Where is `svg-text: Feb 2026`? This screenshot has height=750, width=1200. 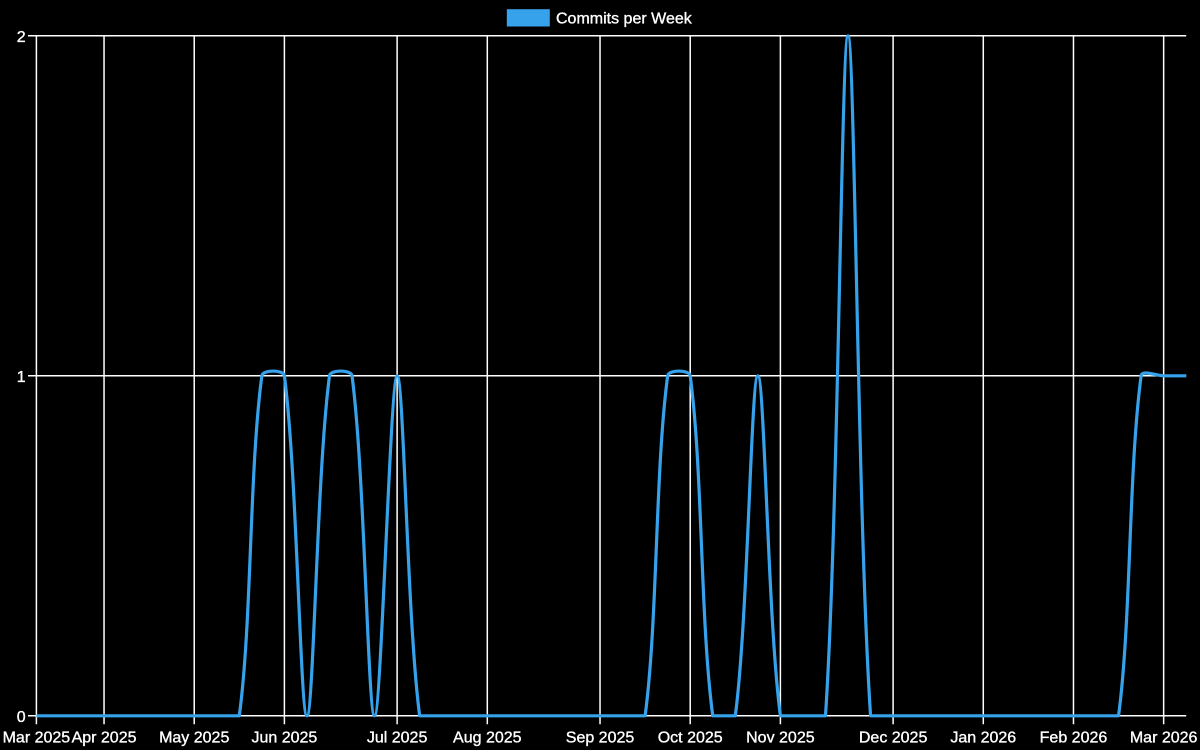
svg-text: Feb 2026 is located at coordinates (1074, 738).